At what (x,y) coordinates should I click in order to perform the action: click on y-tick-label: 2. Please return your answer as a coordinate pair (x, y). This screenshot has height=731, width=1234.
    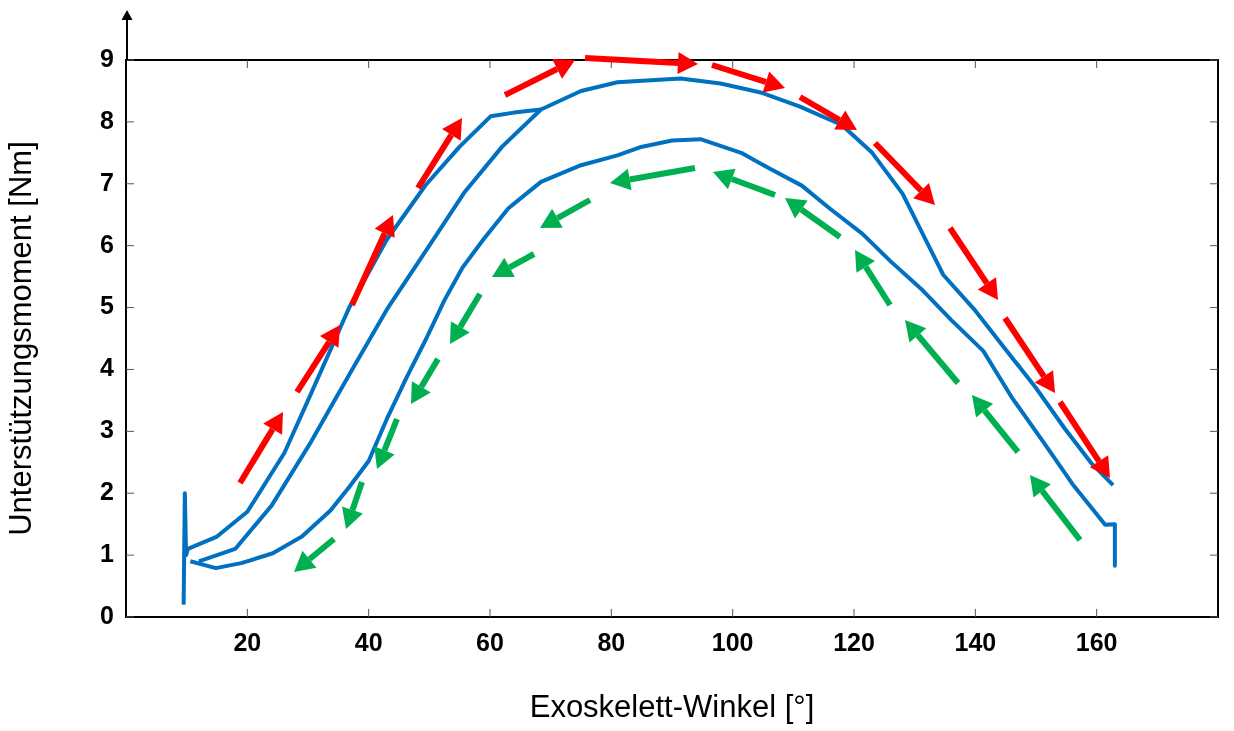
    Looking at the image, I should click on (107, 491).